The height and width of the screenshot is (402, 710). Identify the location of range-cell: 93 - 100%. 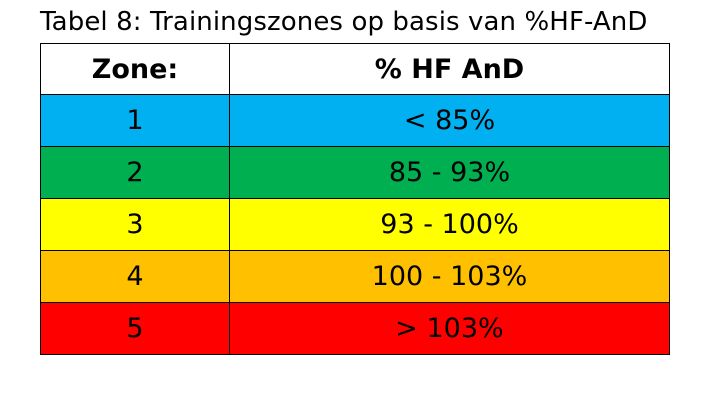
(449, 224).